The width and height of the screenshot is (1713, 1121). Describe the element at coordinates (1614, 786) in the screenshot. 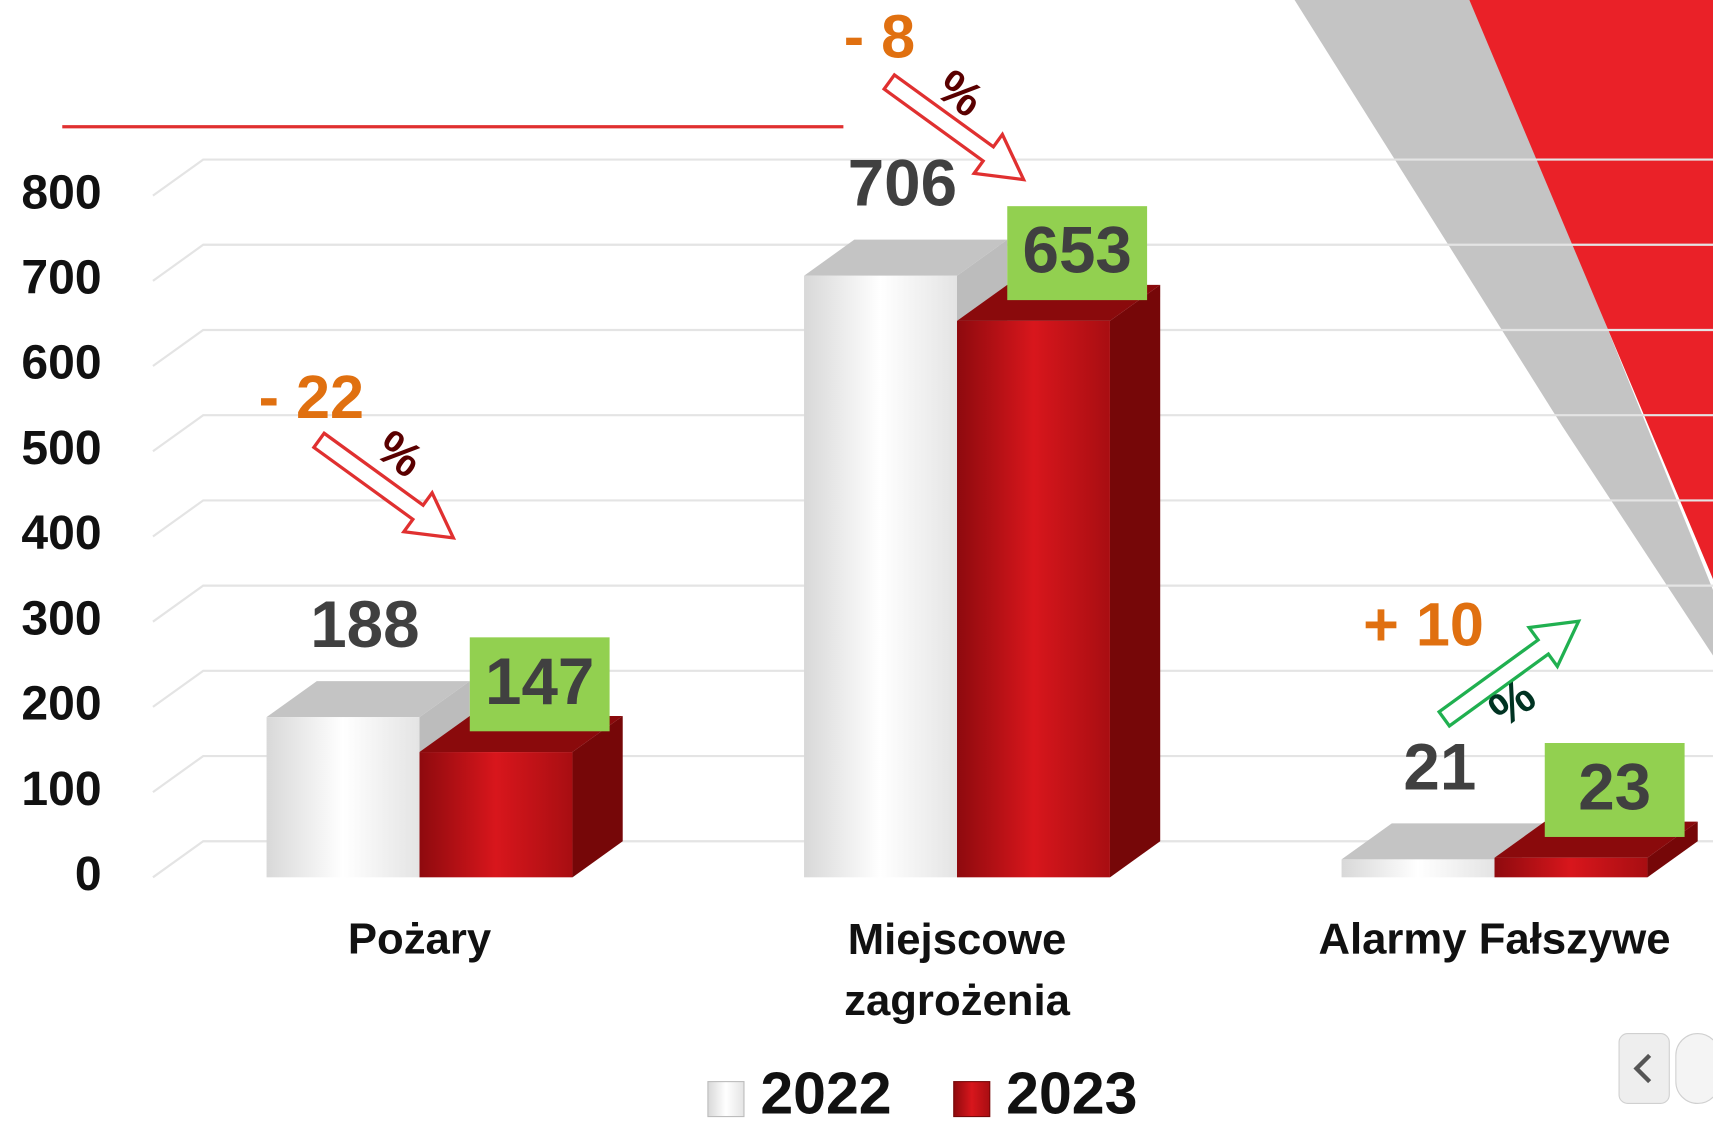

I see `value-label: 23` at that location.